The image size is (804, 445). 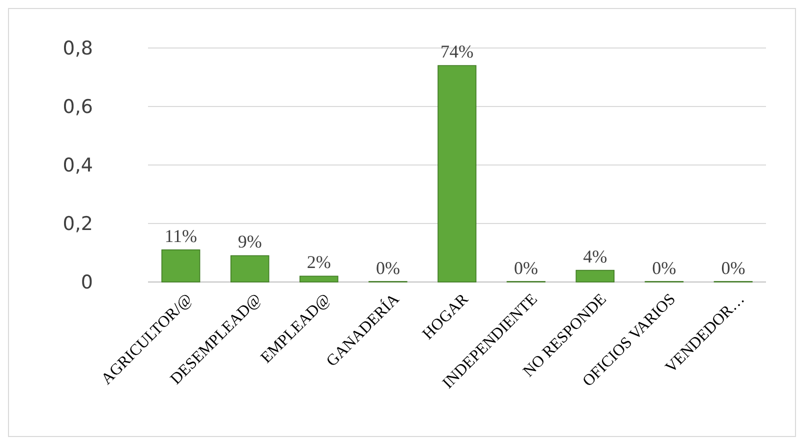 What do you see at coordinates (180, 236) in the screenshot?
I see `data-label: 11%` at bounding box center [180, 236].